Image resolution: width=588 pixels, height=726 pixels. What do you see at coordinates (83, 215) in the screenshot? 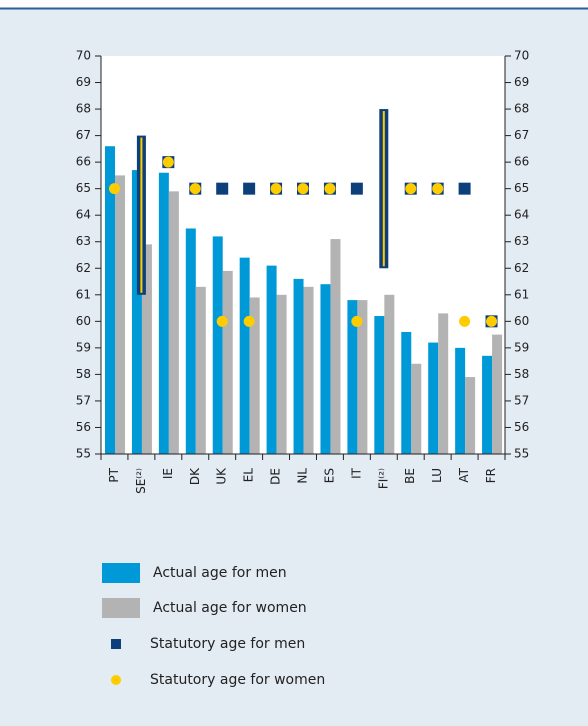
I see `y-tick-label: 64` at bounding box center [83, 215].